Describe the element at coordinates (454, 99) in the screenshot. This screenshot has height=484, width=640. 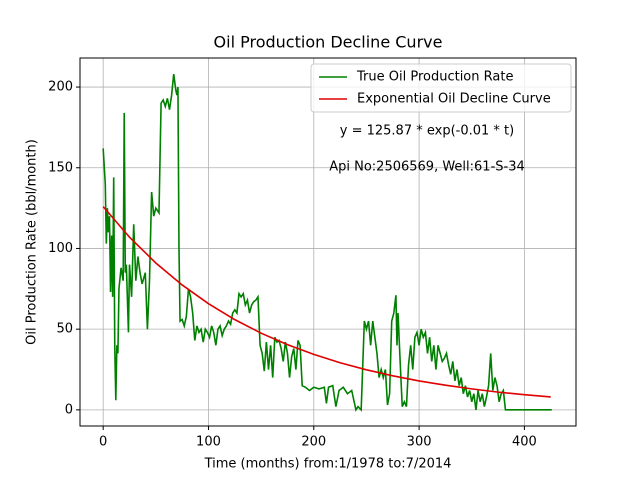
I see `legend-label: Exponential Oil Decline Curve` at that location.